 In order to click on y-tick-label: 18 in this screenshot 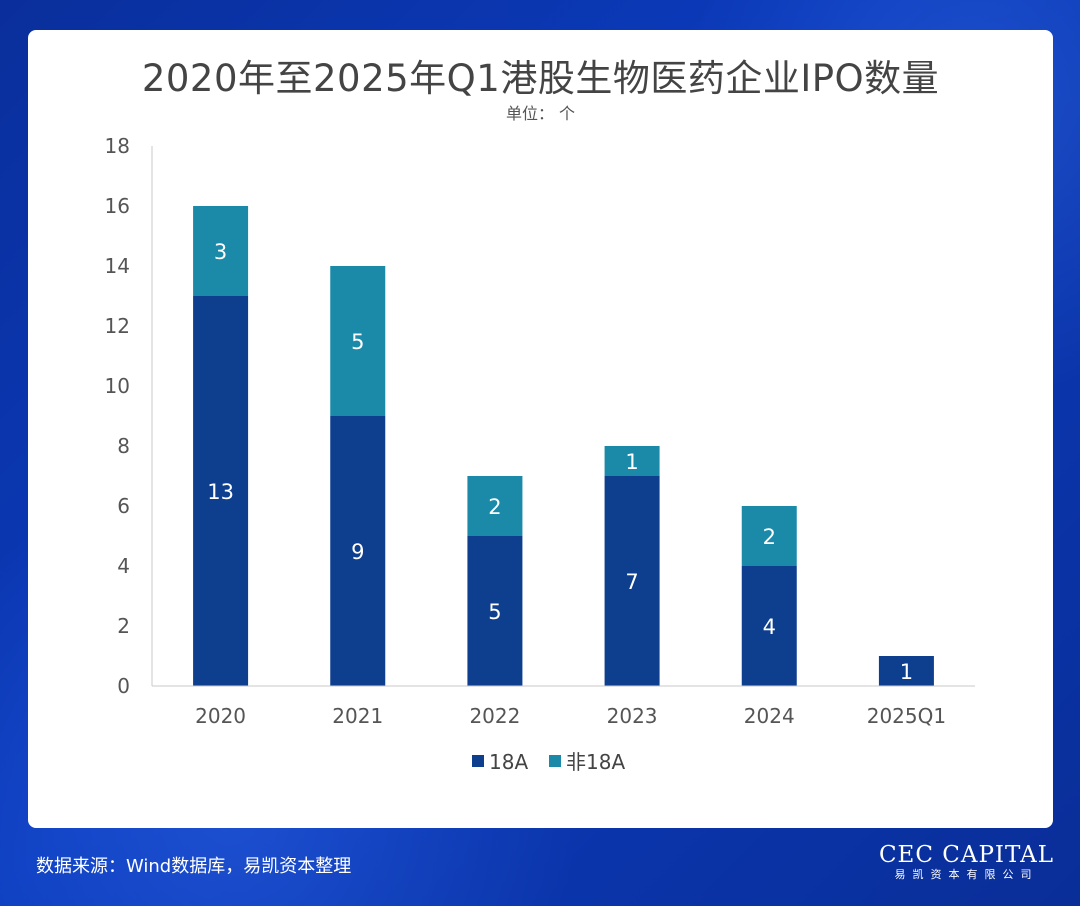, I will do `click(117, 146)`.